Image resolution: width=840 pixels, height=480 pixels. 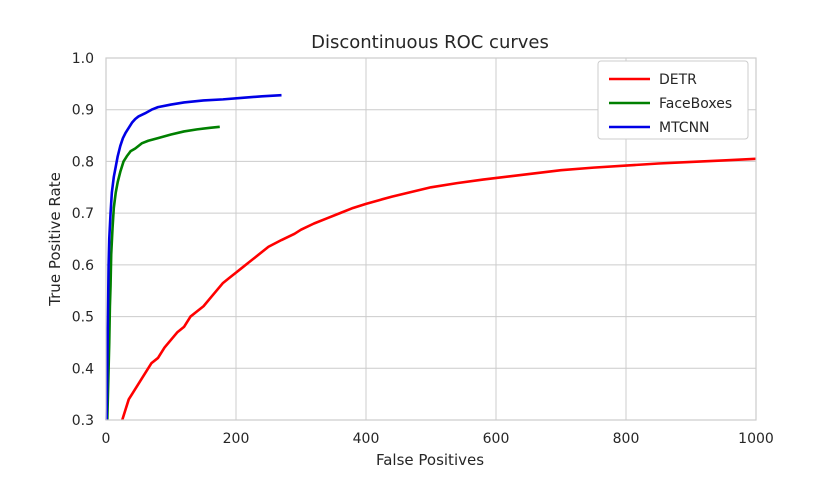 I want to click on legend-label-detr: DETR, so click(x=678, y=80).